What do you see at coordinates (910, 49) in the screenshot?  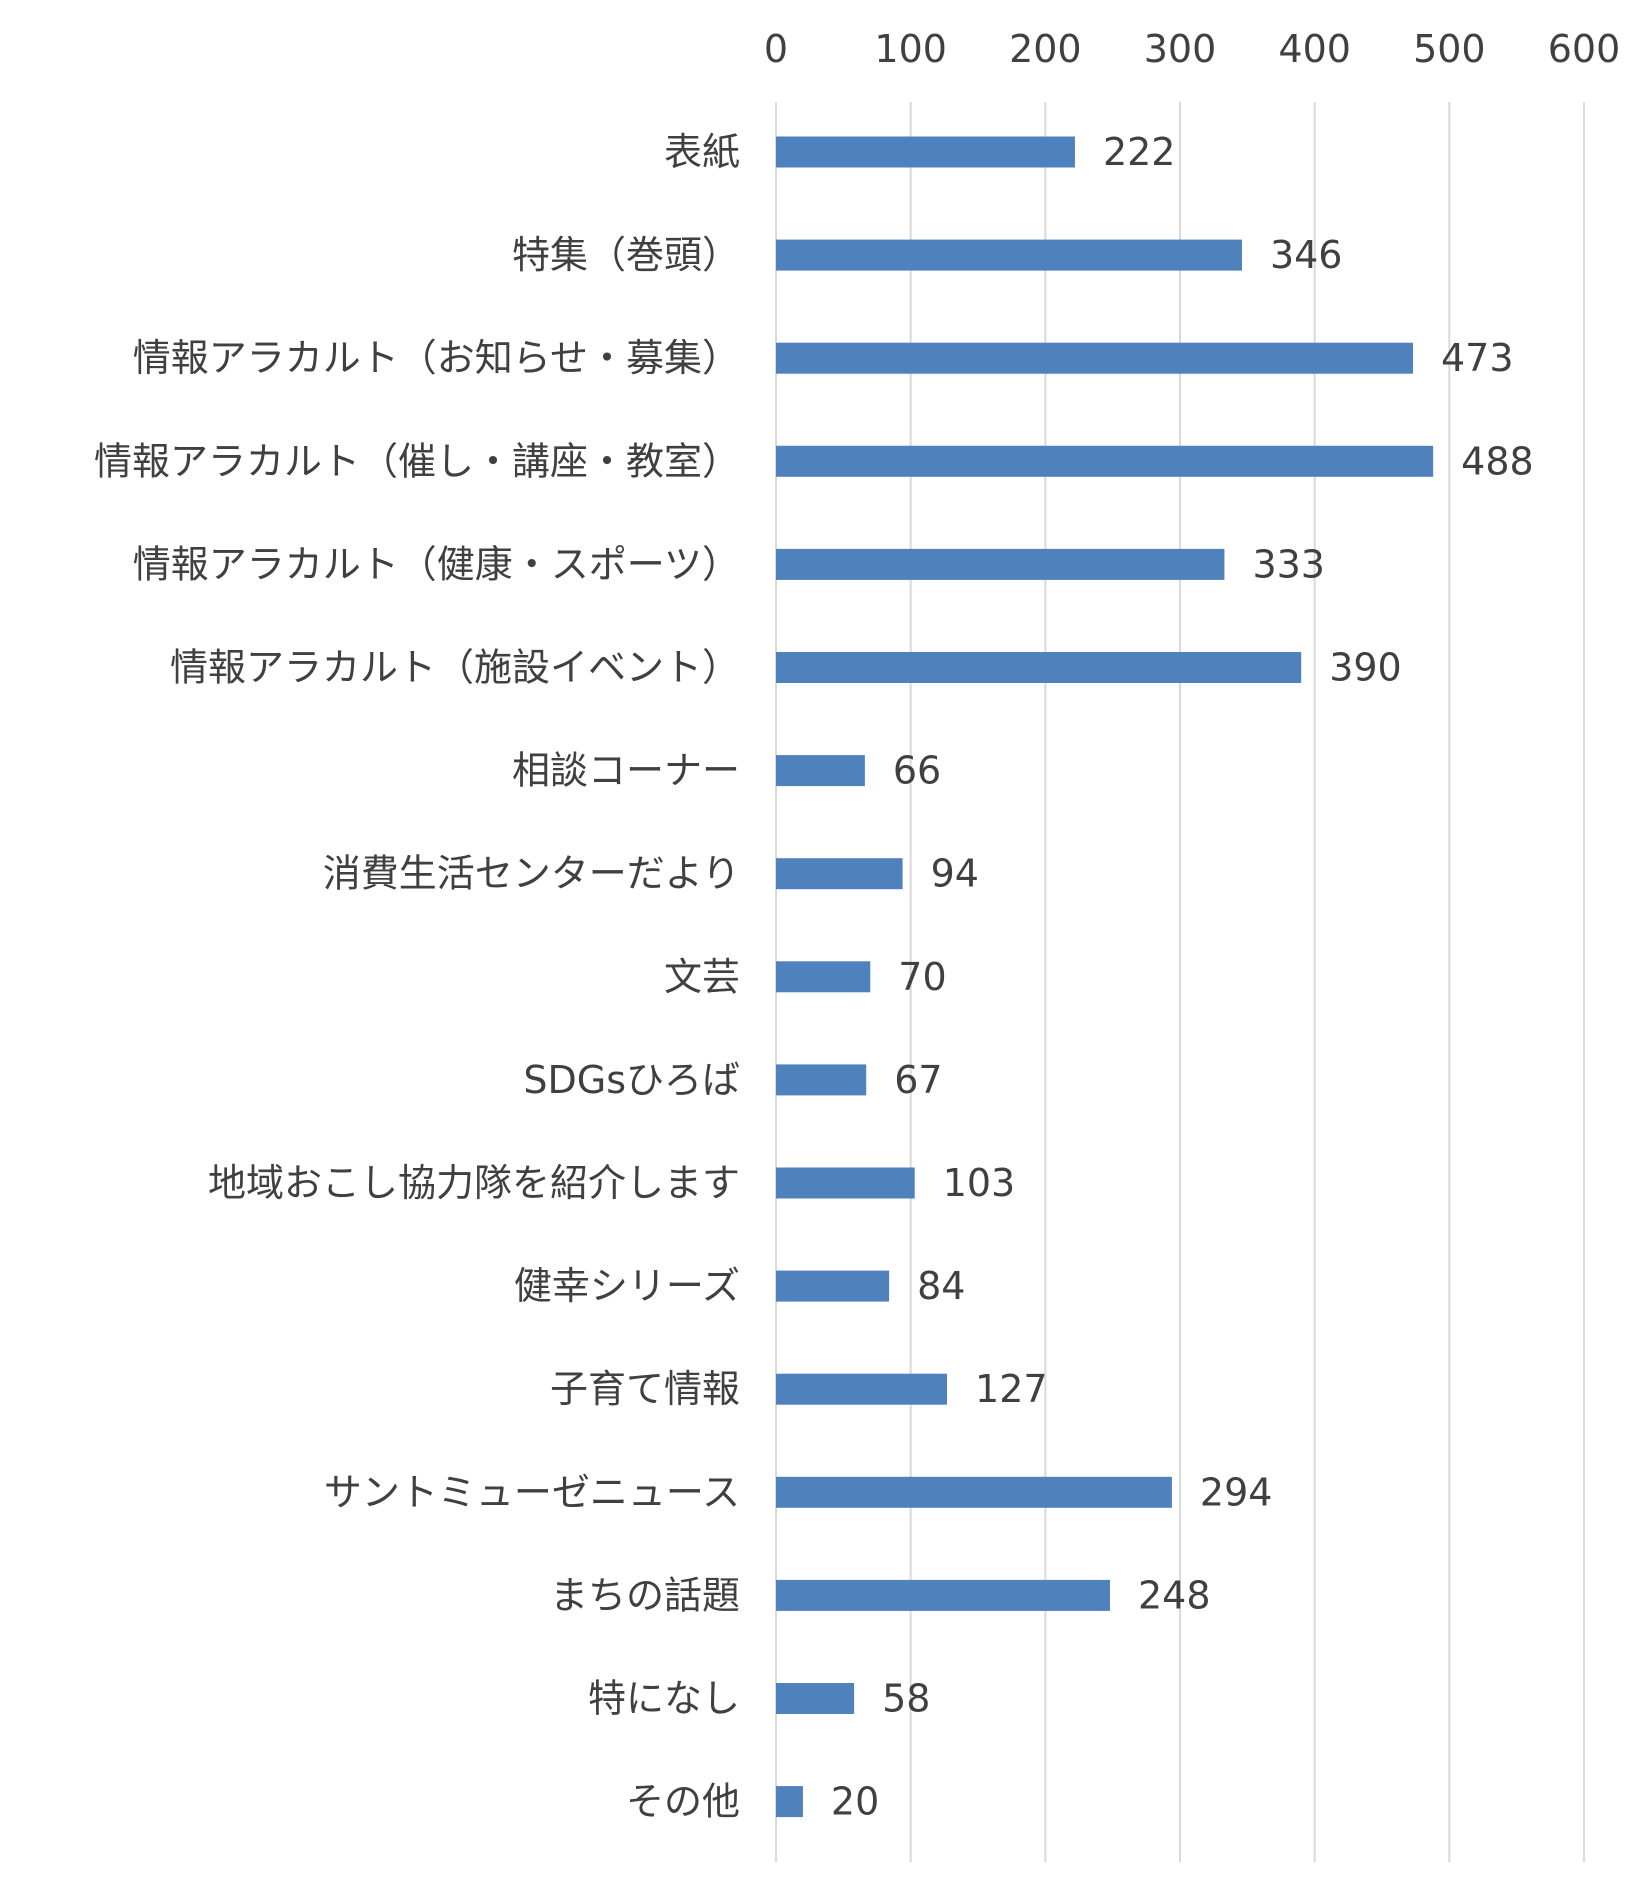 I see `x-tick-label: 100` at bounding box center [910, 49].